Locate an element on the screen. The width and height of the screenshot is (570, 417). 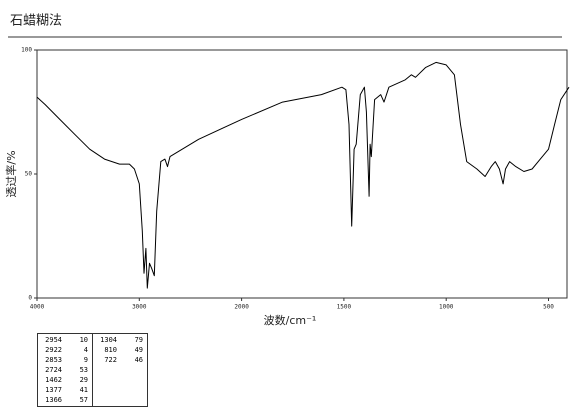
wavenumber: 2954 is located at coordinates (53, 340).